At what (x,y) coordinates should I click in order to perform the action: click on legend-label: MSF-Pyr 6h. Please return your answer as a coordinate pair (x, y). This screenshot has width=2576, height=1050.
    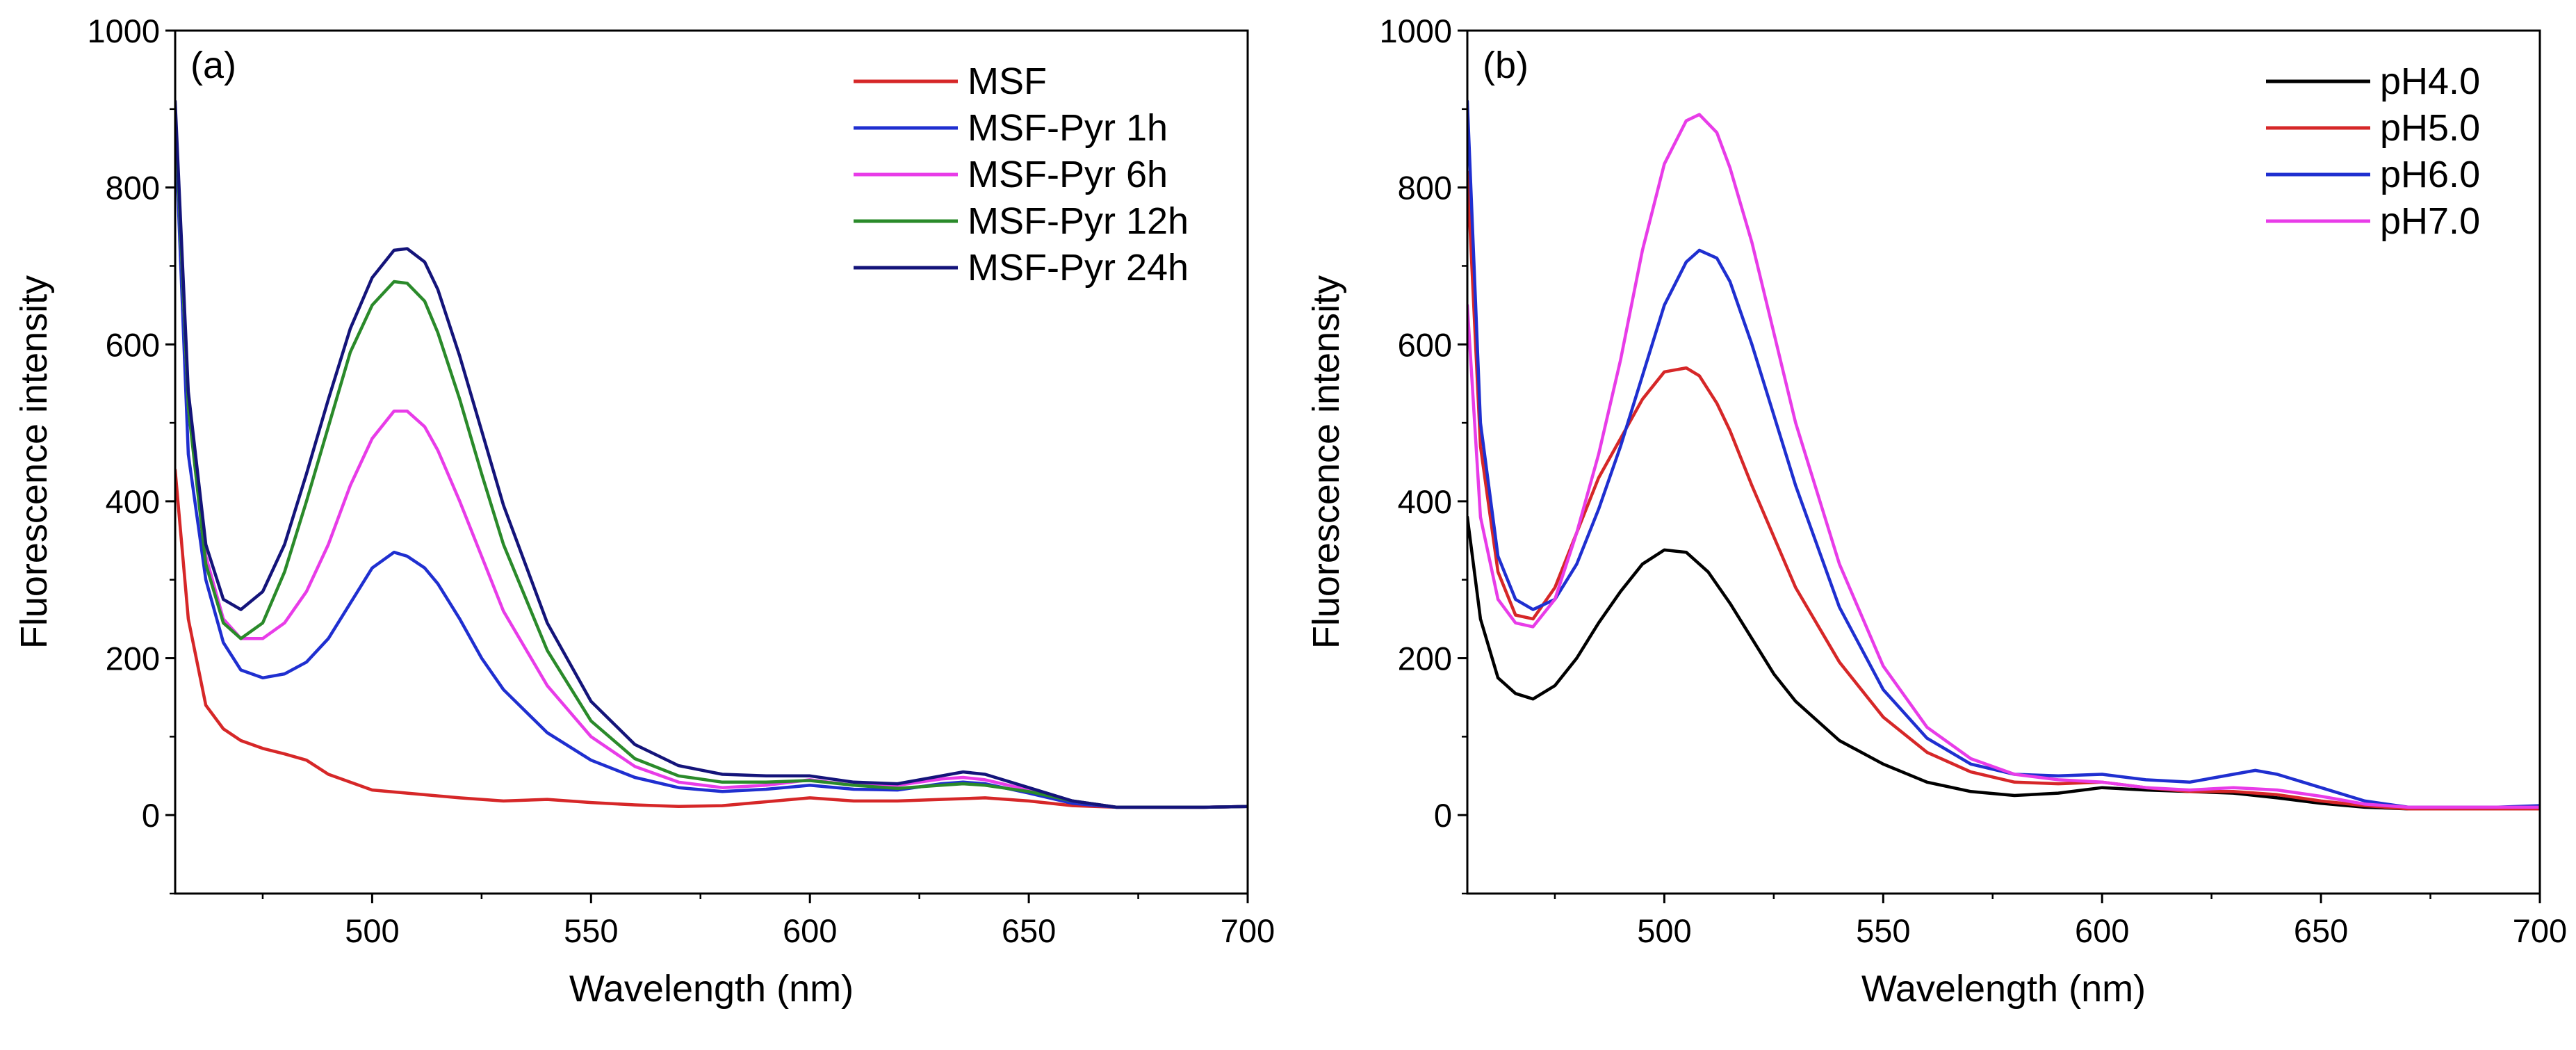
    Looking at the image, I should click on (1068, 174).